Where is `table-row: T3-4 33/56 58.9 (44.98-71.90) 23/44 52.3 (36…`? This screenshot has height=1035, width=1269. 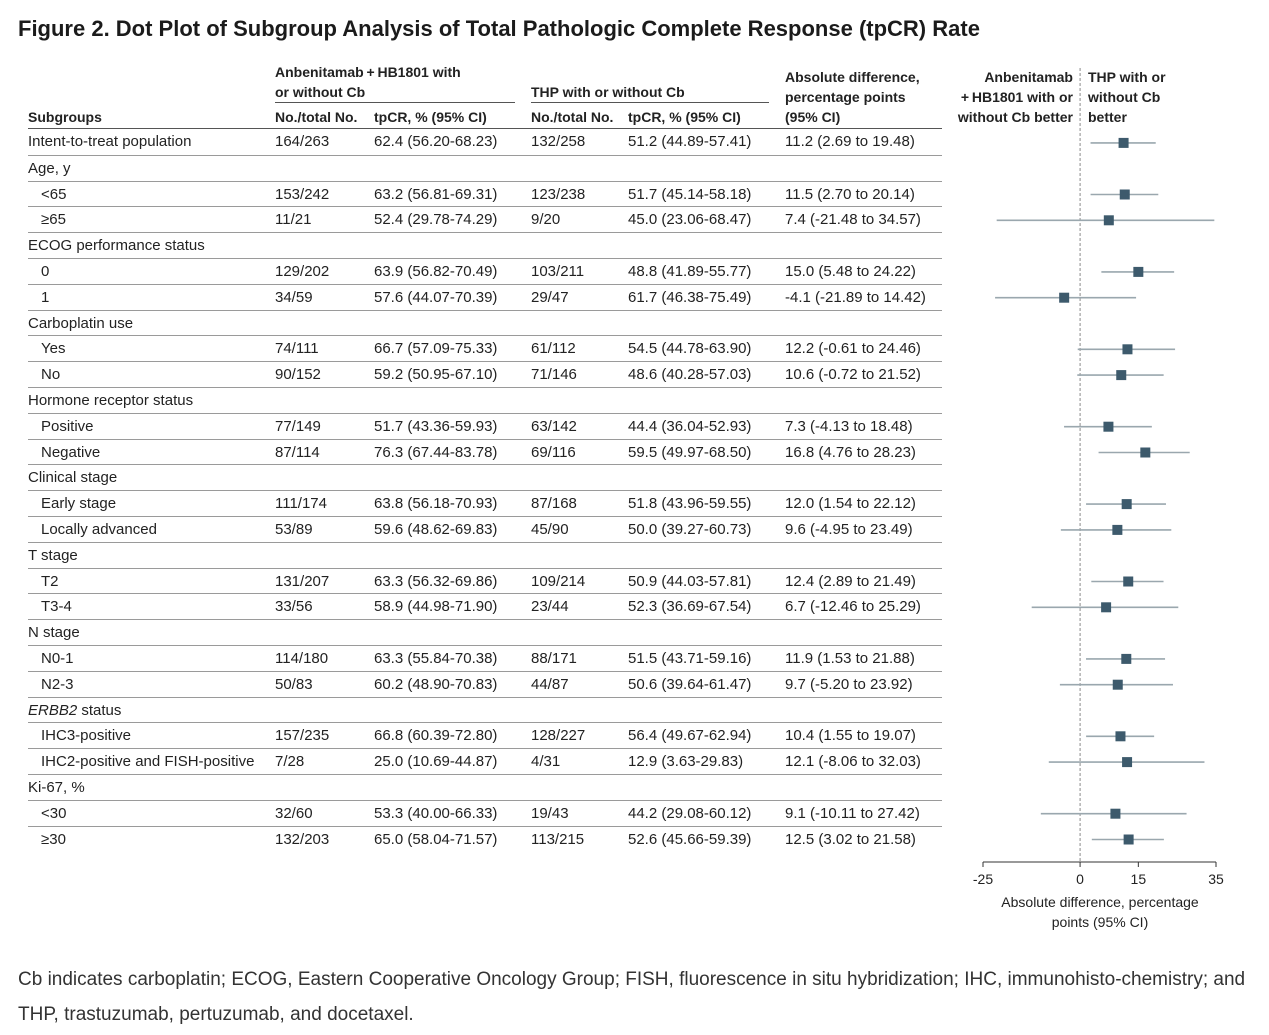
table-row: T3-4 33/56 58.9 (44.98-71.90) 23/44 52.3 (36… is located at coordinates (485, 606).